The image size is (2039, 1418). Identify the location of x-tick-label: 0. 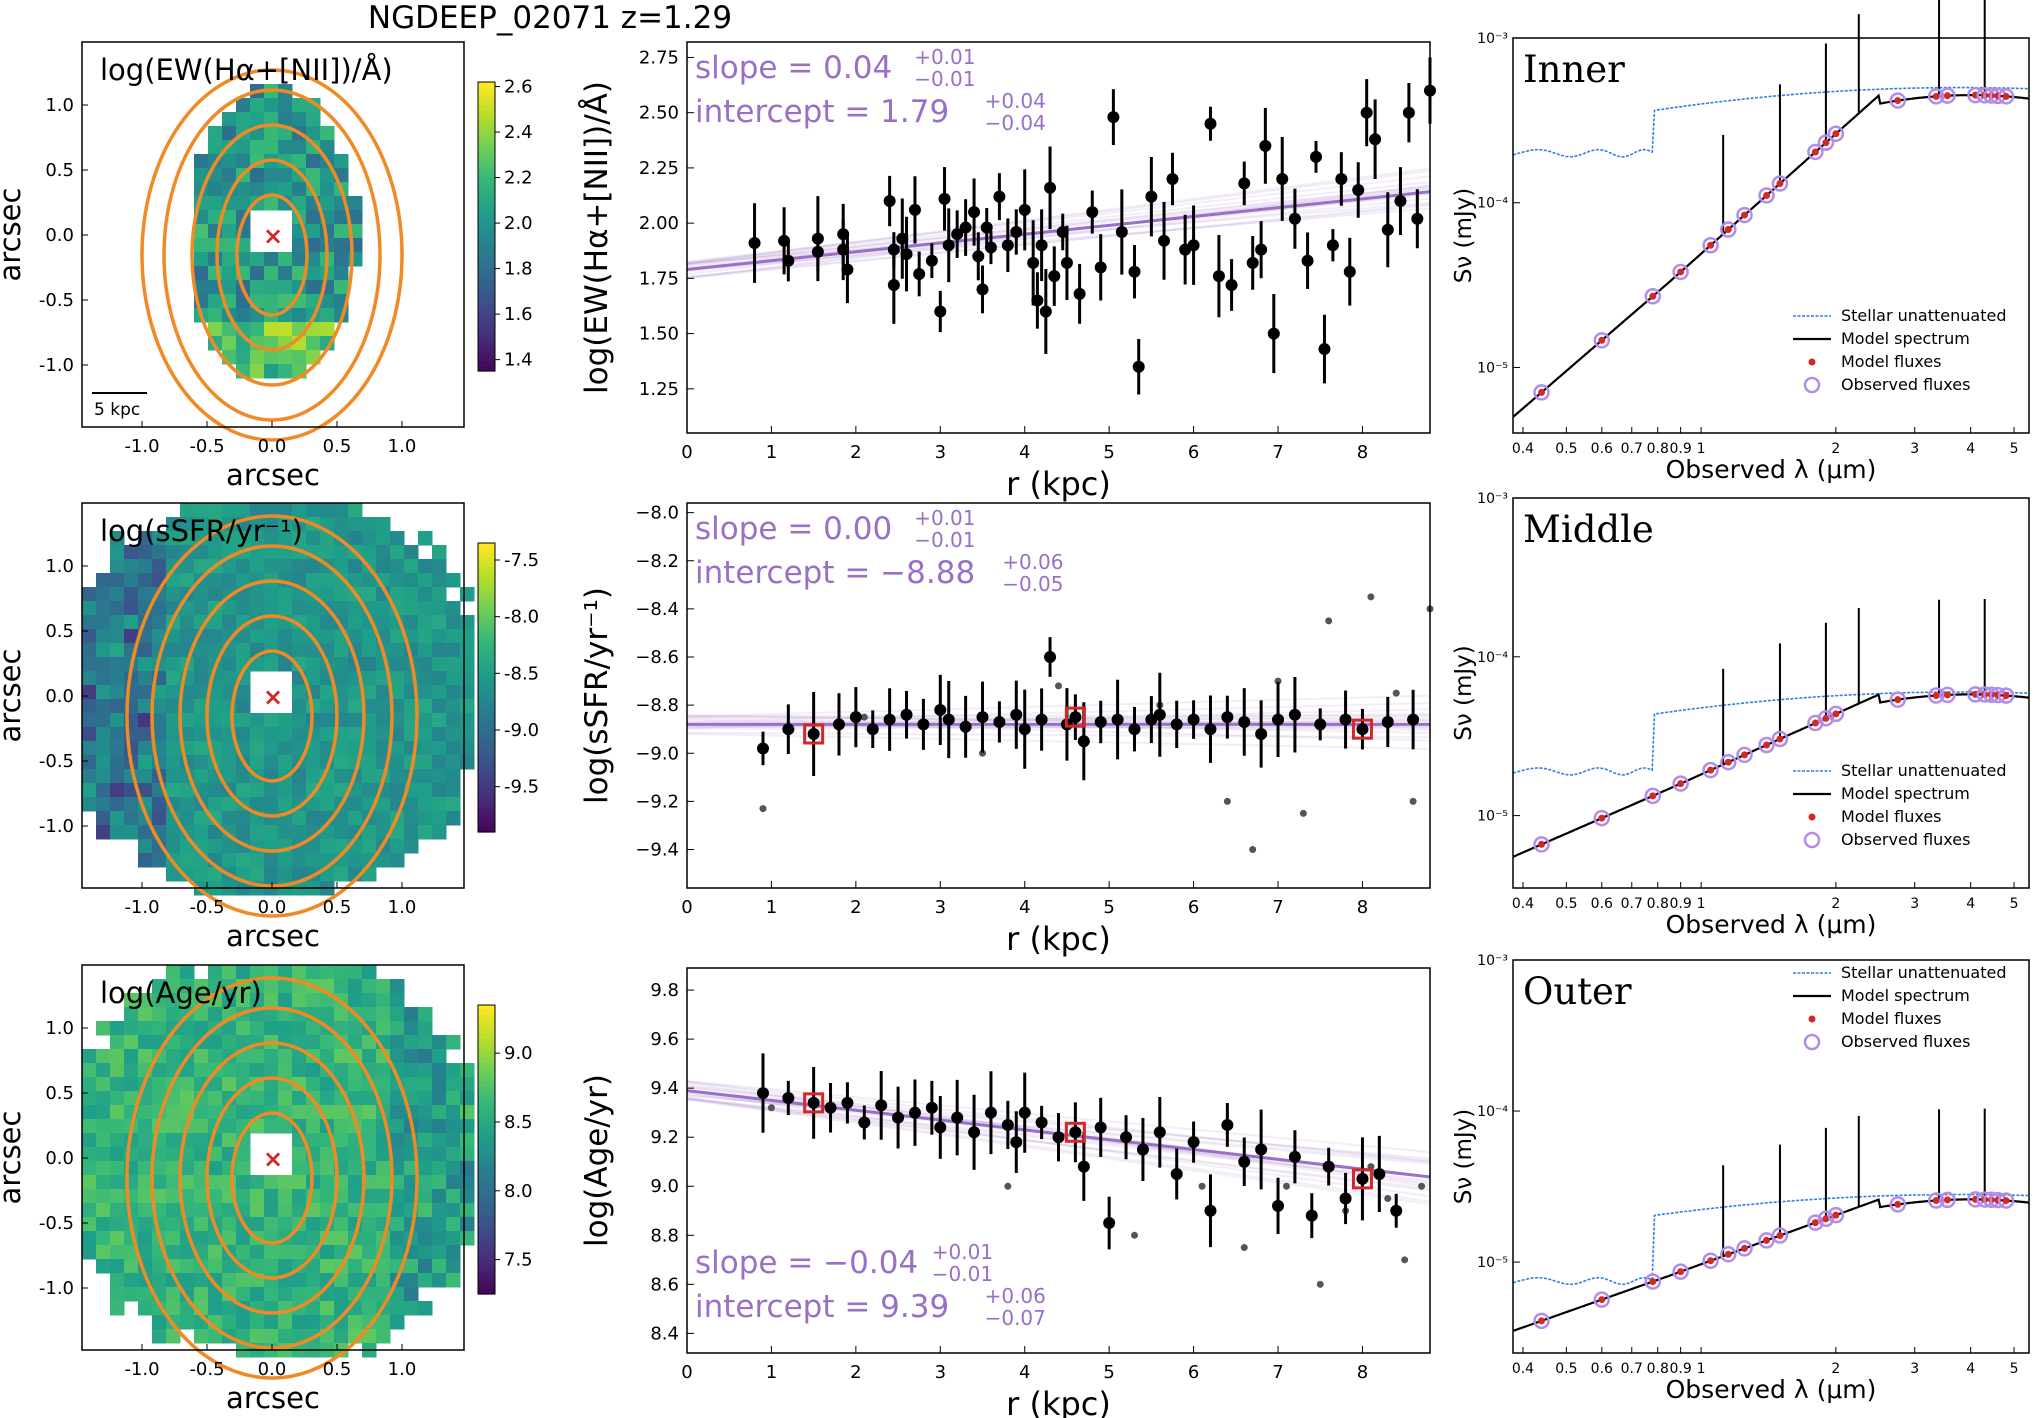
(686, 1372).